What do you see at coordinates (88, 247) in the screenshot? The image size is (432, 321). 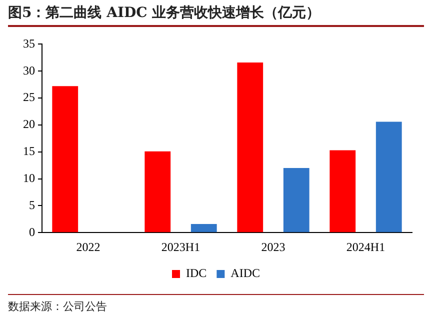 I see `x-tick-label: 2022` at bounding box center [88, 247].